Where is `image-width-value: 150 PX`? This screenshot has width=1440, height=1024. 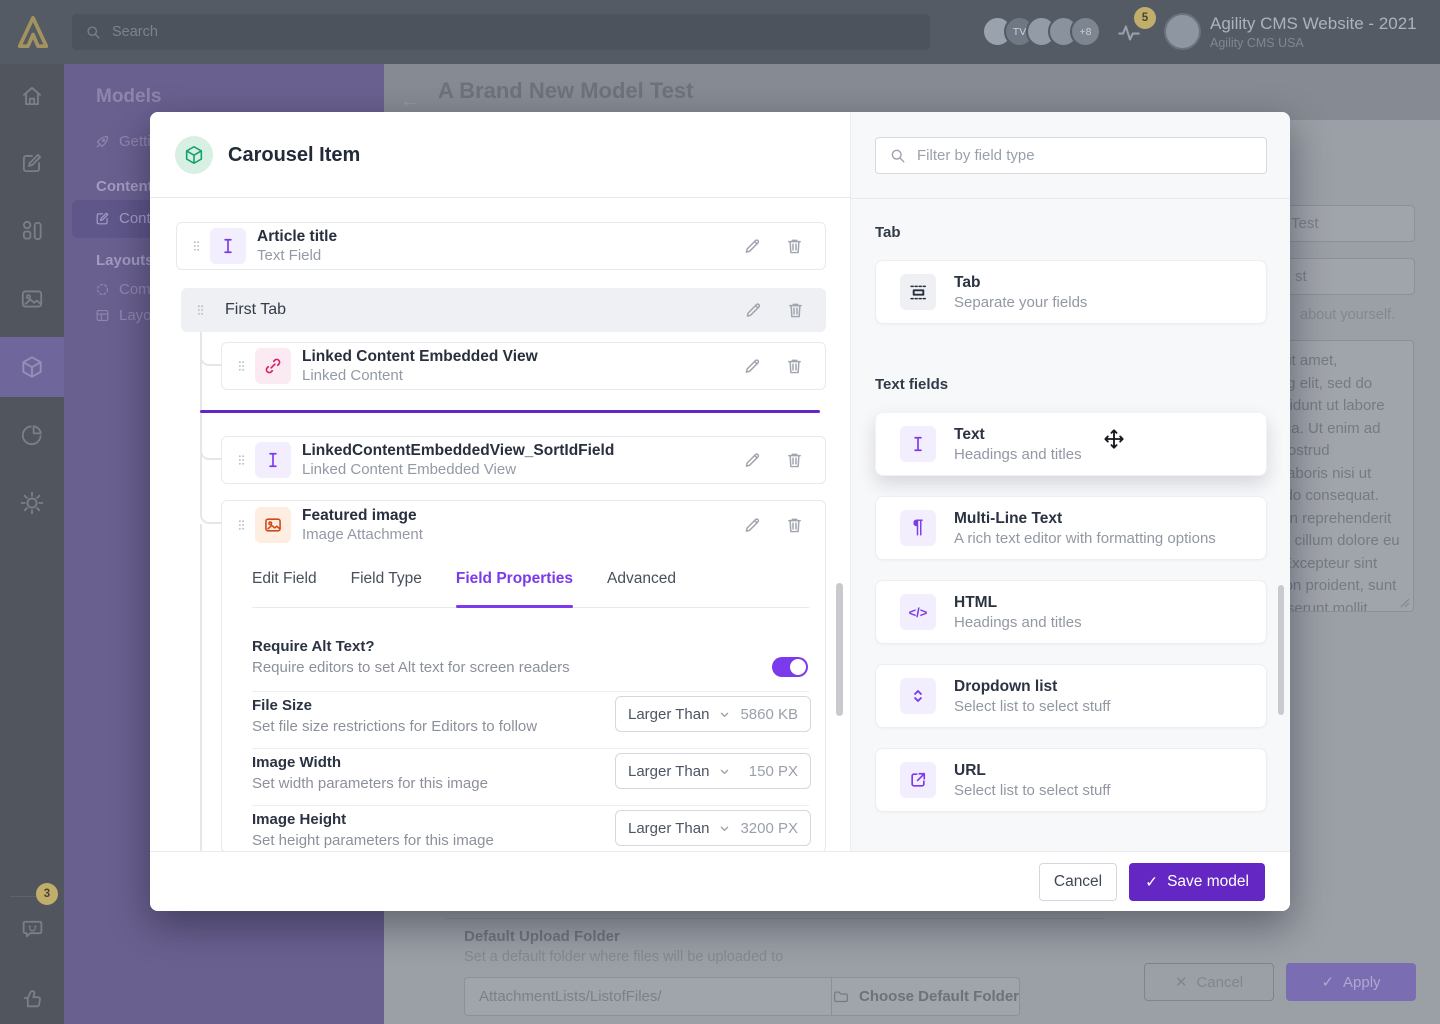
image-width-value: 150 PX is located at coordinates (773, 771).